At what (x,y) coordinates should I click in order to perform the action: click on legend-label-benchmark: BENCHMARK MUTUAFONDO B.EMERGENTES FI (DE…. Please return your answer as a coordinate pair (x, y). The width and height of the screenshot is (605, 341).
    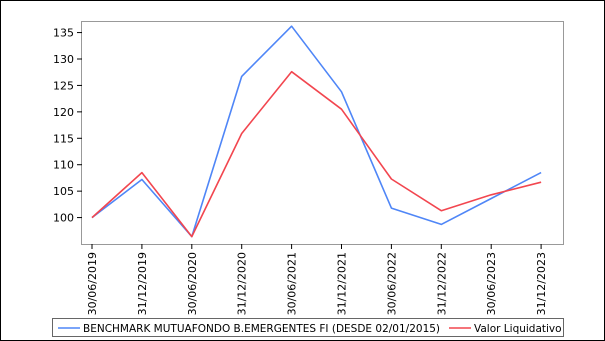
    Looking at the image, I should click on (261, 329).